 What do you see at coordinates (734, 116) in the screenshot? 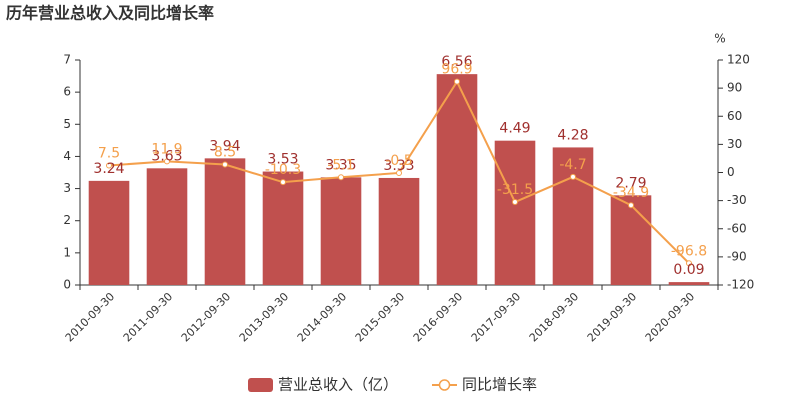
I see `y2-tick-label: 60` at bounding box center [734, 116].